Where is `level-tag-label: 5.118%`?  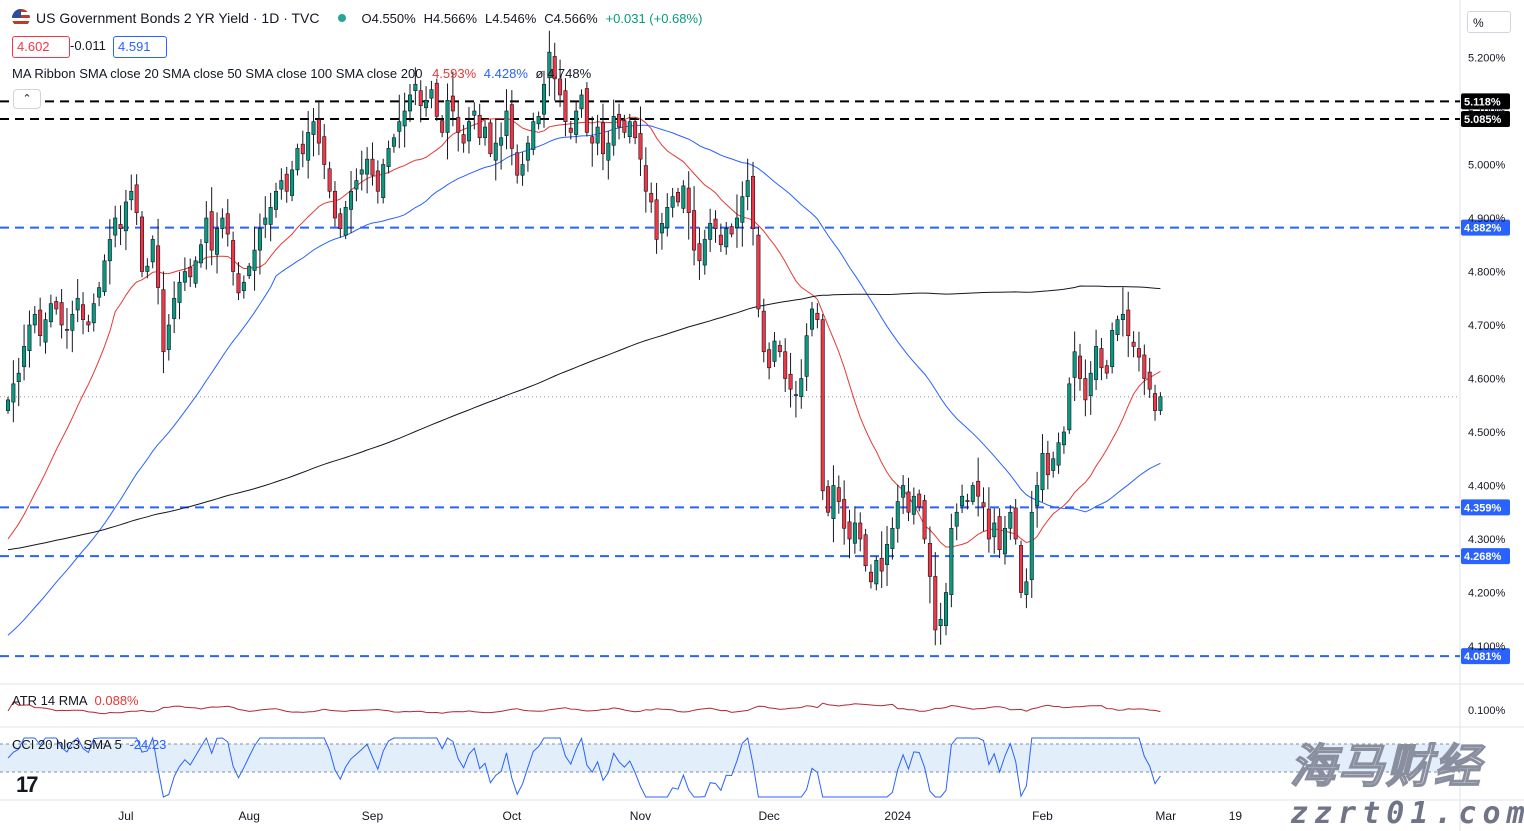 level-tag-label: 5.118% is located at coordinates (1482, 102).